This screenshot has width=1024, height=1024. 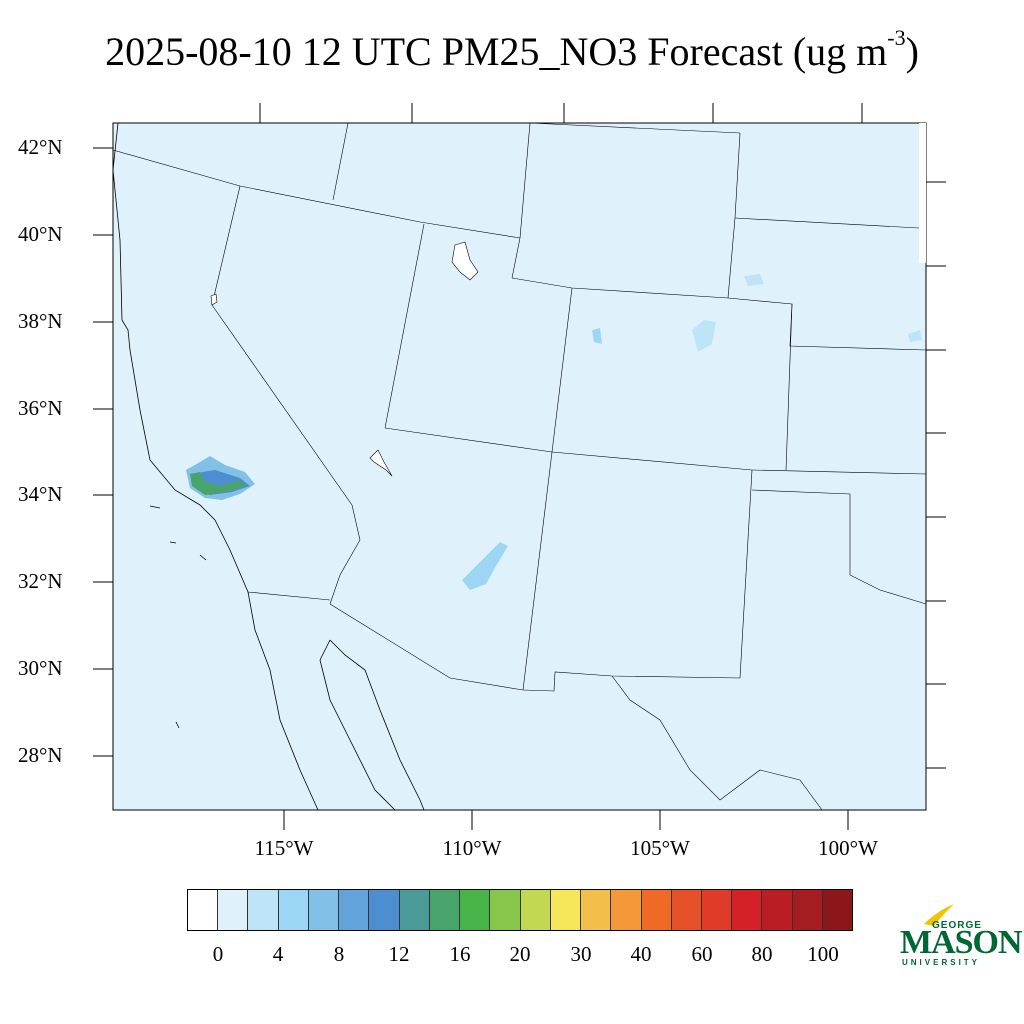 What do you see at coordinates (915, 336) in the screenshot?
I see `kansas-patch` at bounding box center [915, 336].